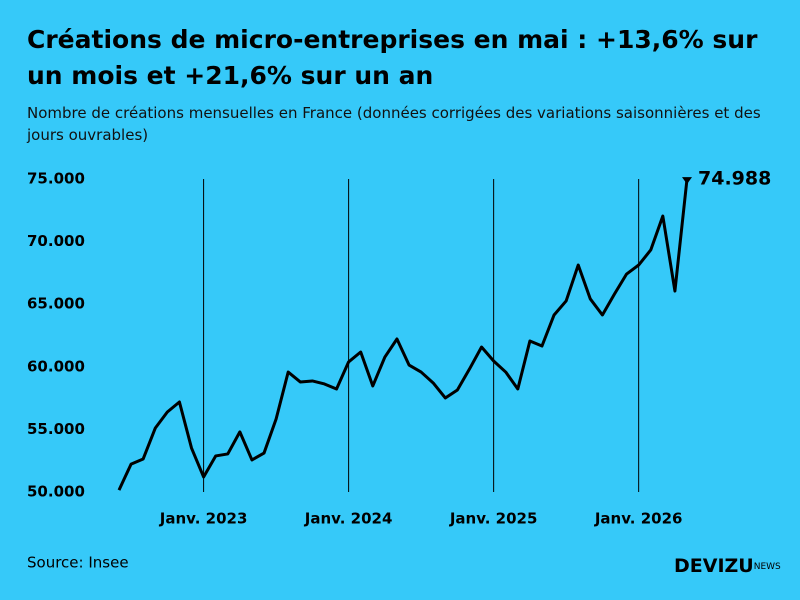  What do you see at coordinates (348, 519) in the screenshot?
I see `x-tick-label: Janv. 2024` at bounding box center [348, 519].